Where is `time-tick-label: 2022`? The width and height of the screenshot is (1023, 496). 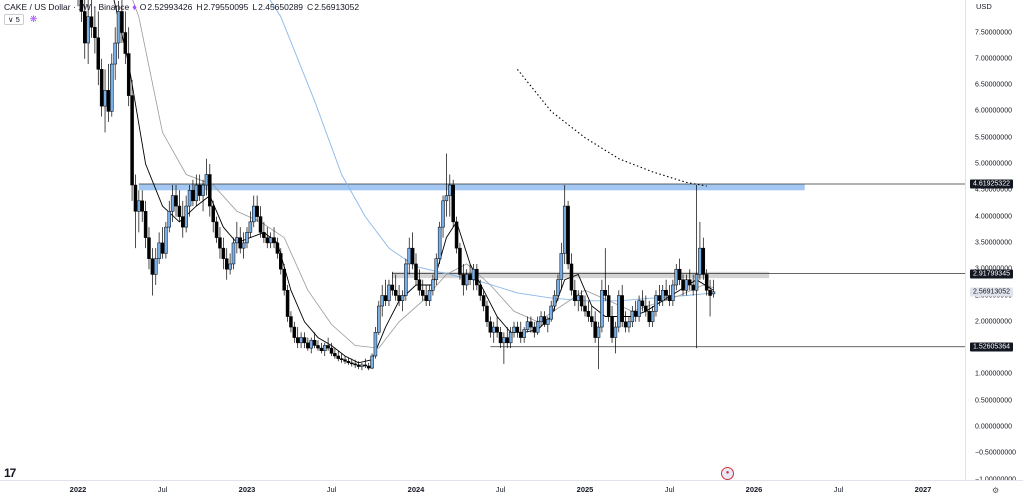 time-tick-label: 2022 is located at coordinates (78, 489).